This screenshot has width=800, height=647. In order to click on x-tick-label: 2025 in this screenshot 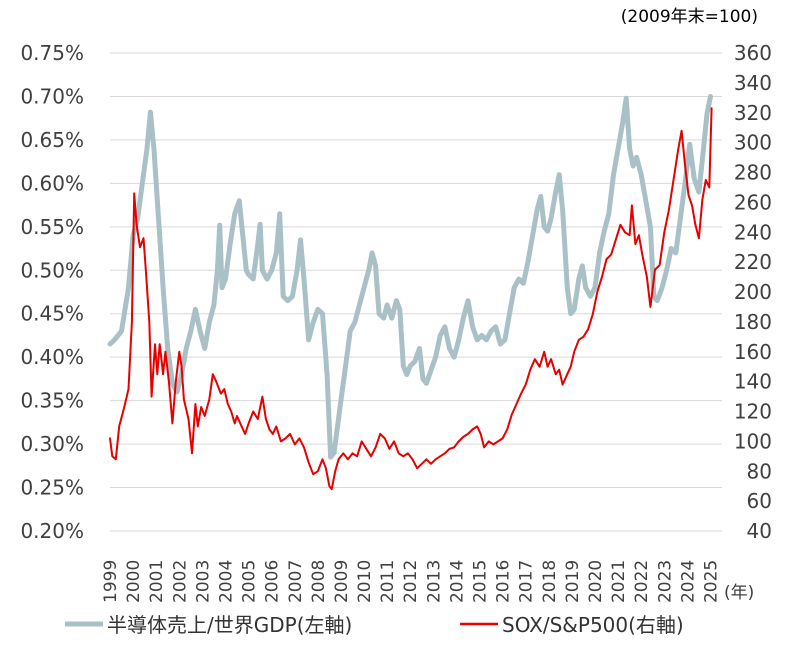, I will do `click(711, 581)`.